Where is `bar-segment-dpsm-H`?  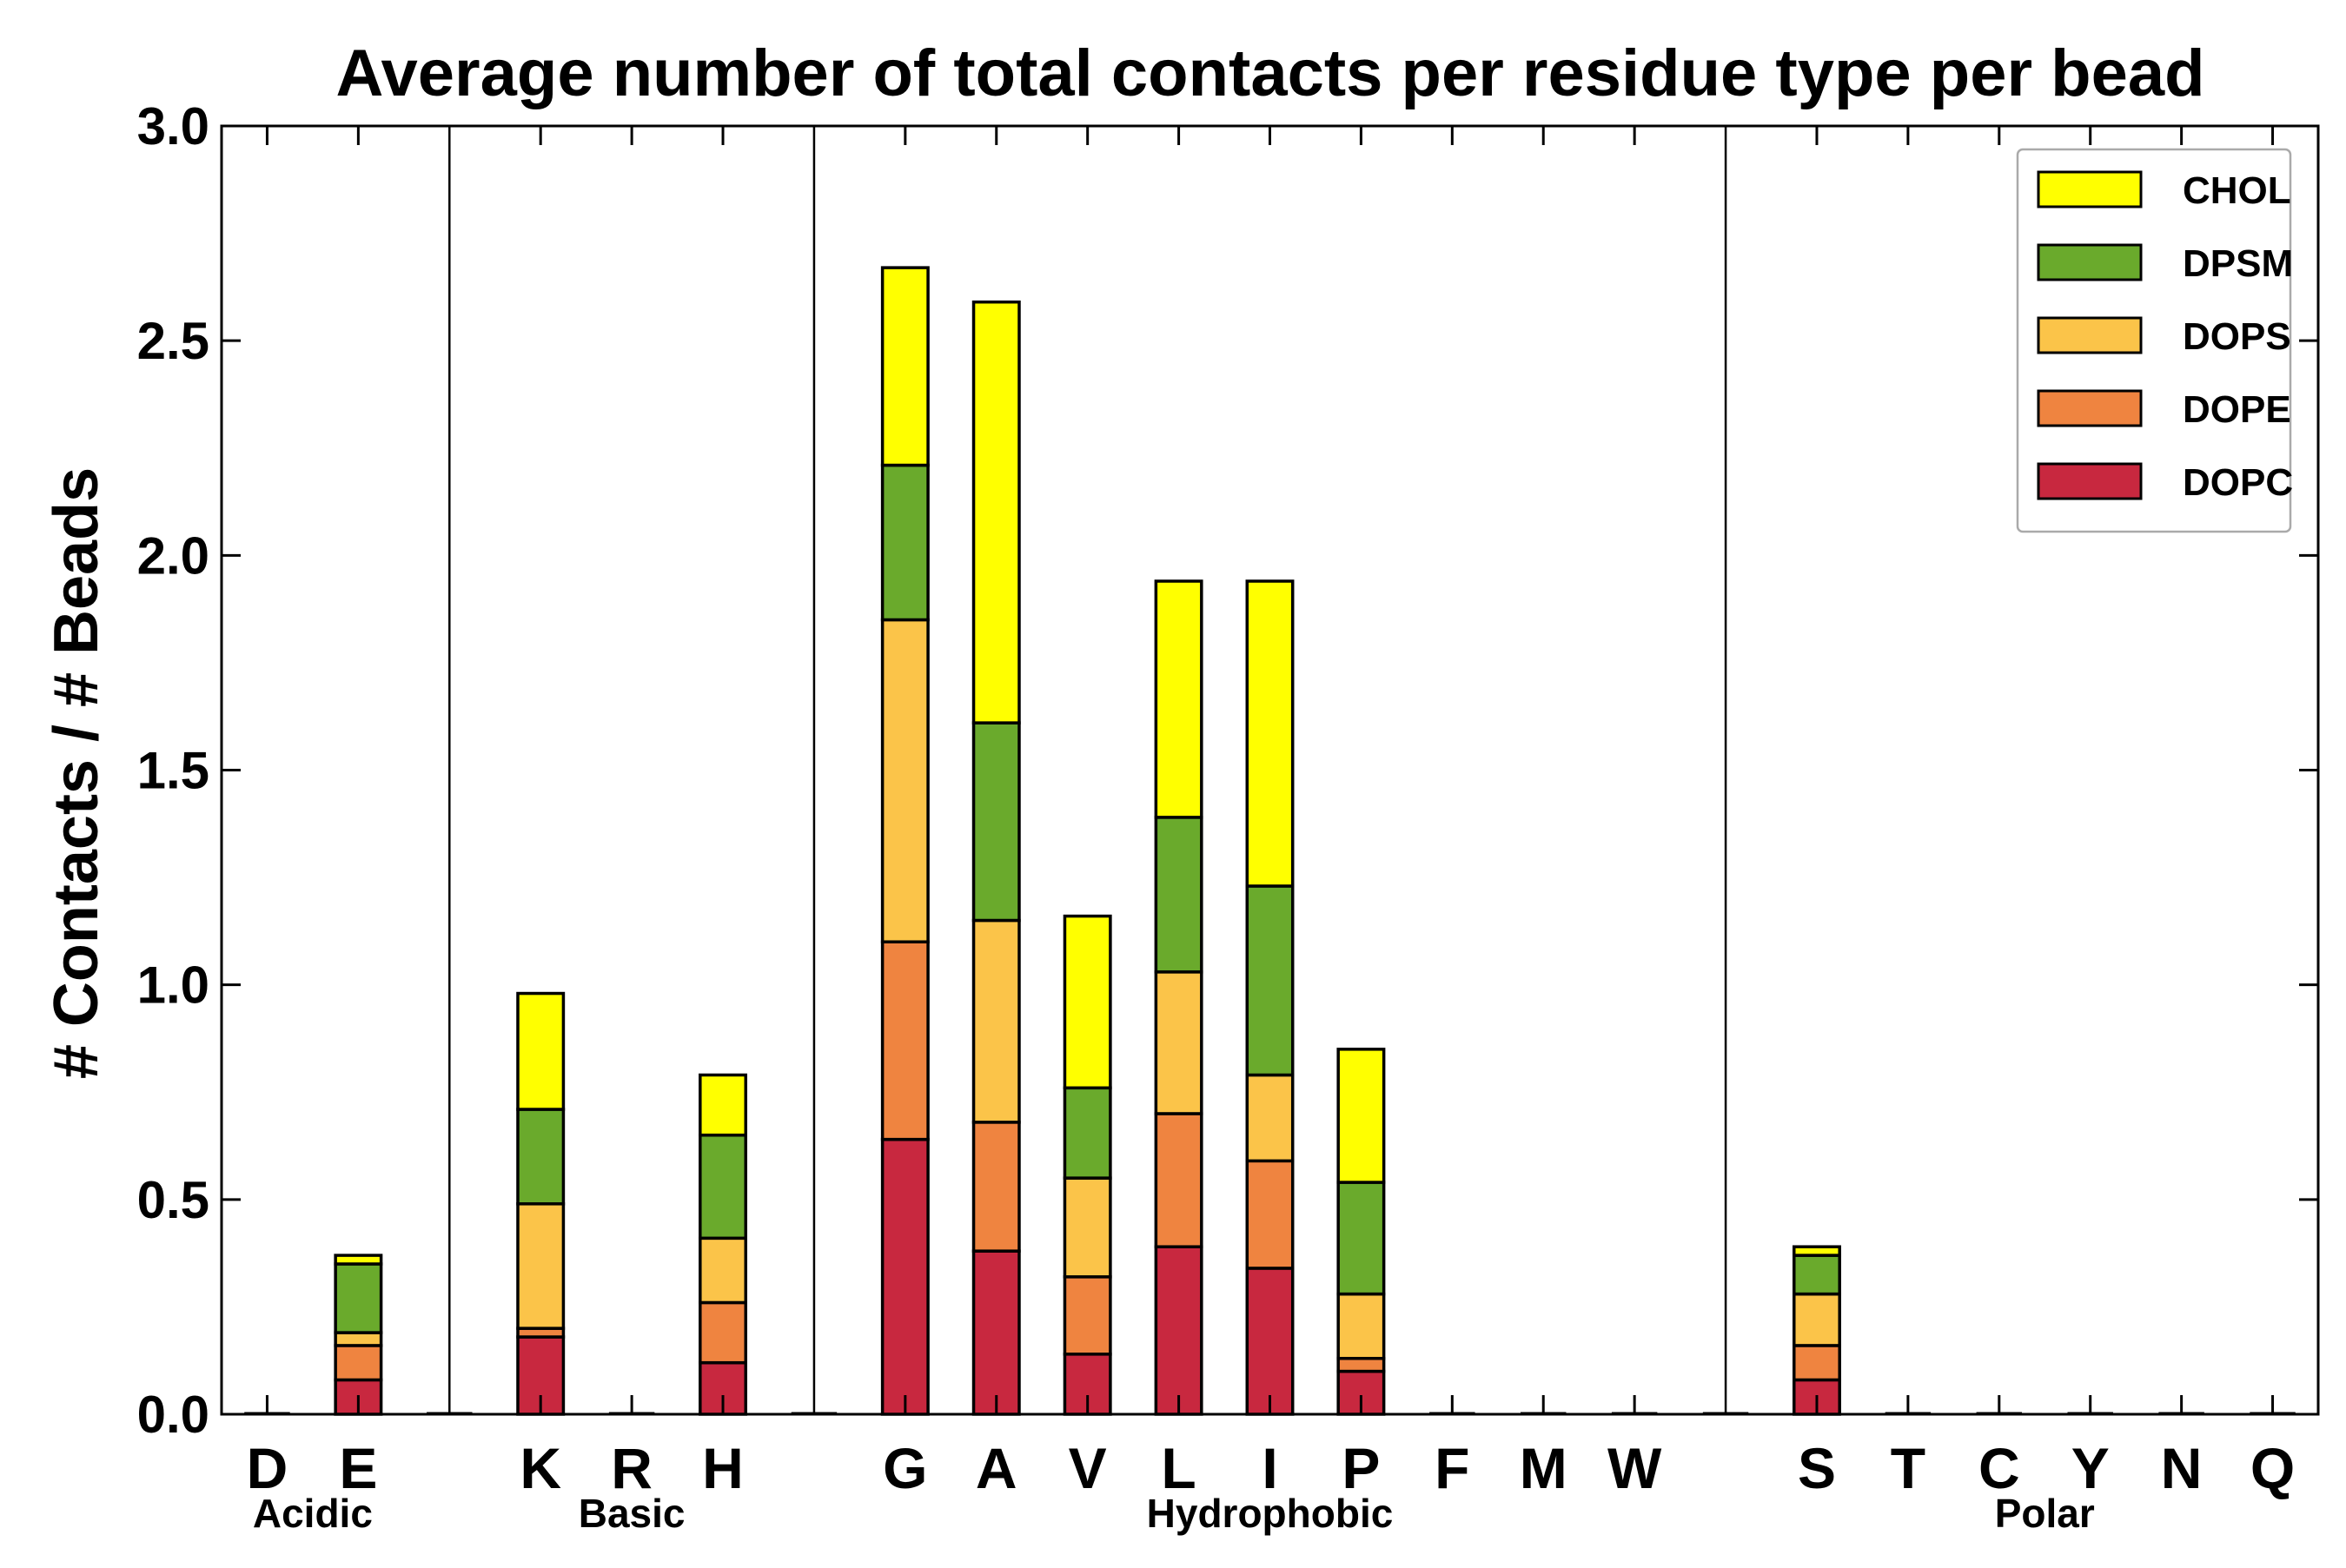
bar-segment-dpsm-H is located at coordinates (723, 1187).